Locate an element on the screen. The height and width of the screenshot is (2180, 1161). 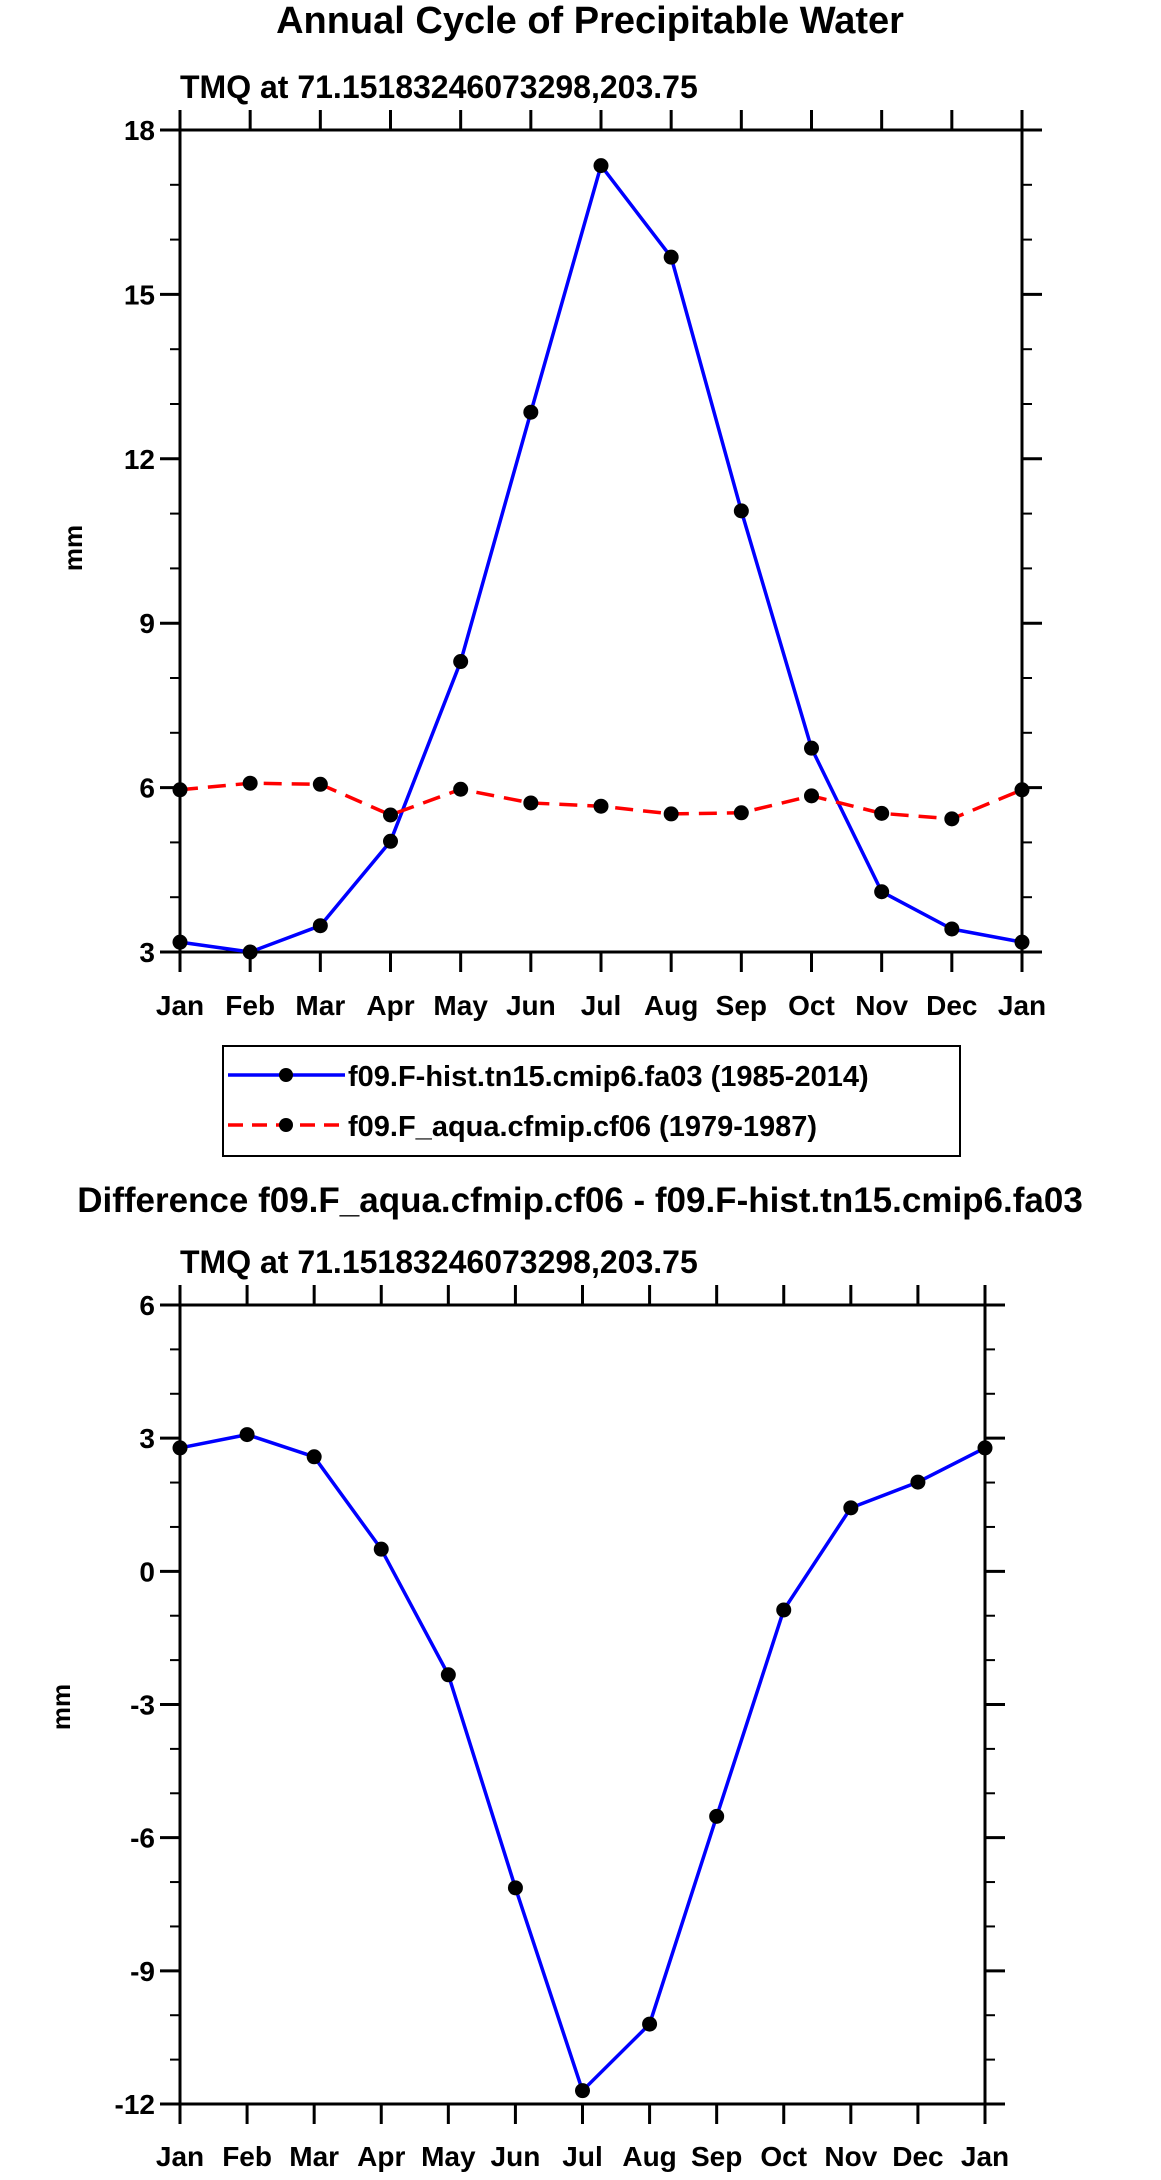
page-title: Annual Cycle of Precipitable Water is located at coordinates (590, 21).